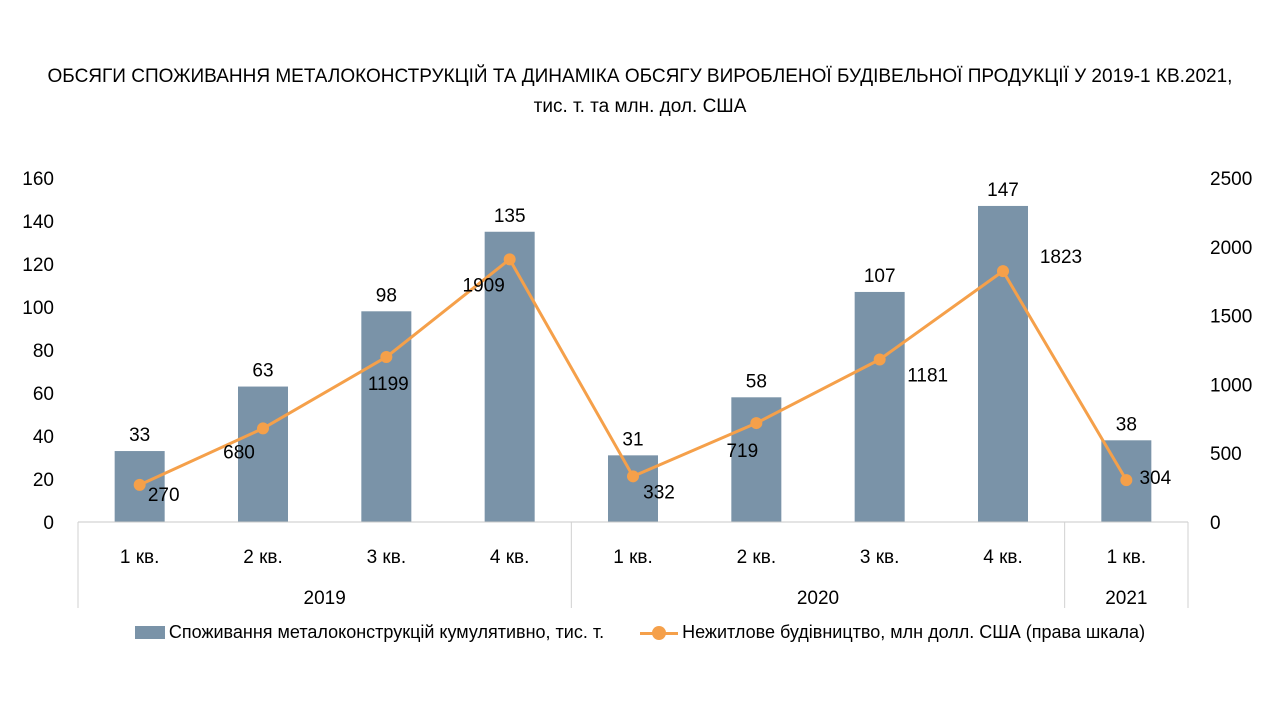 The height and width of the screenshot is (720, 1280). I want to click on y-left-tick-label: 100, so click(38, 308).